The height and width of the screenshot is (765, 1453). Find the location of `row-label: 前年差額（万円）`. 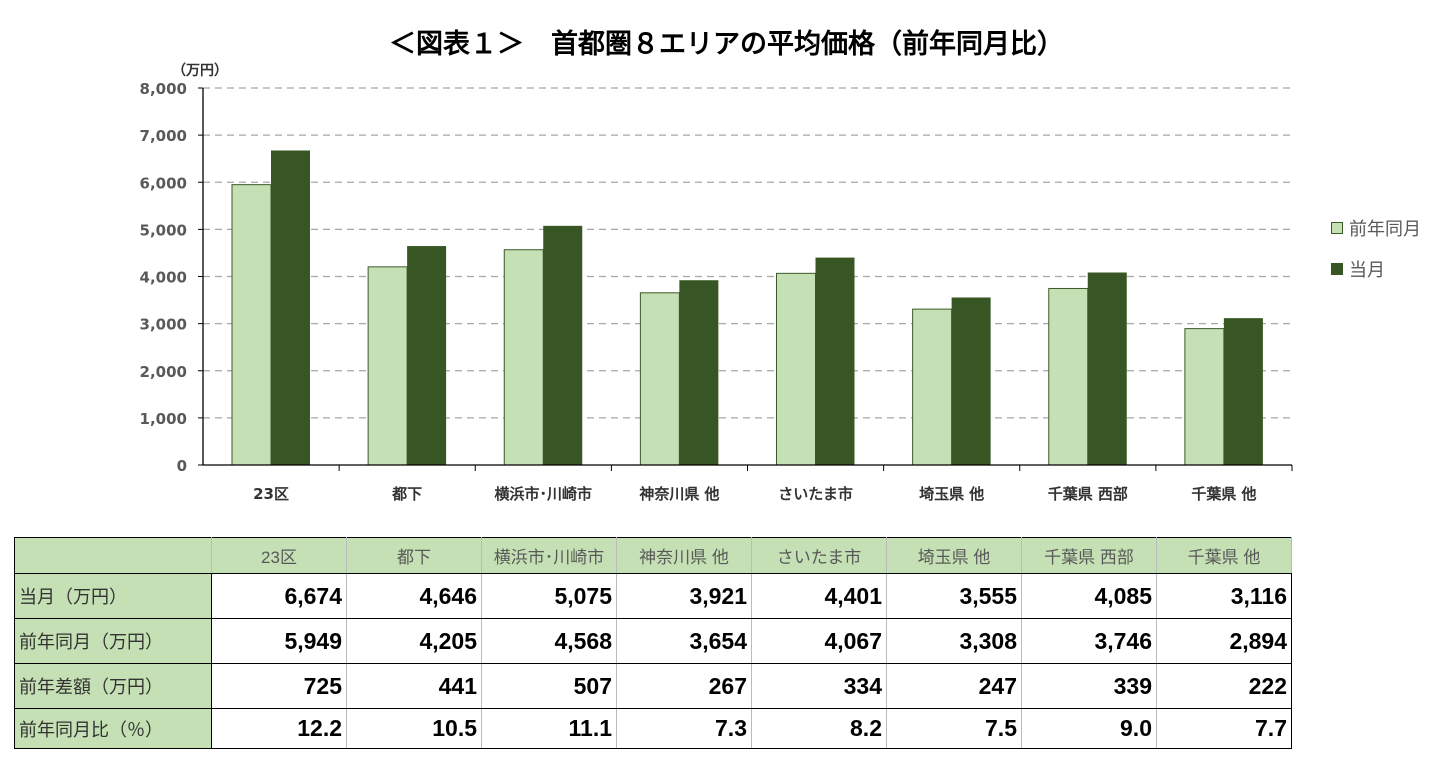

row-label: 前年差額（万円） is located at coordinates (113, 686).